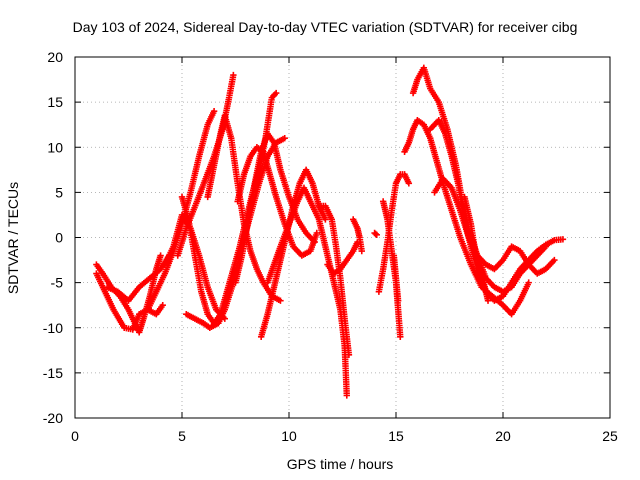 This screenshot has width=640, height=480. Describe the element at coordinates (59, 238) in the screenshot. I see `y-tick-label: 0` at that location.